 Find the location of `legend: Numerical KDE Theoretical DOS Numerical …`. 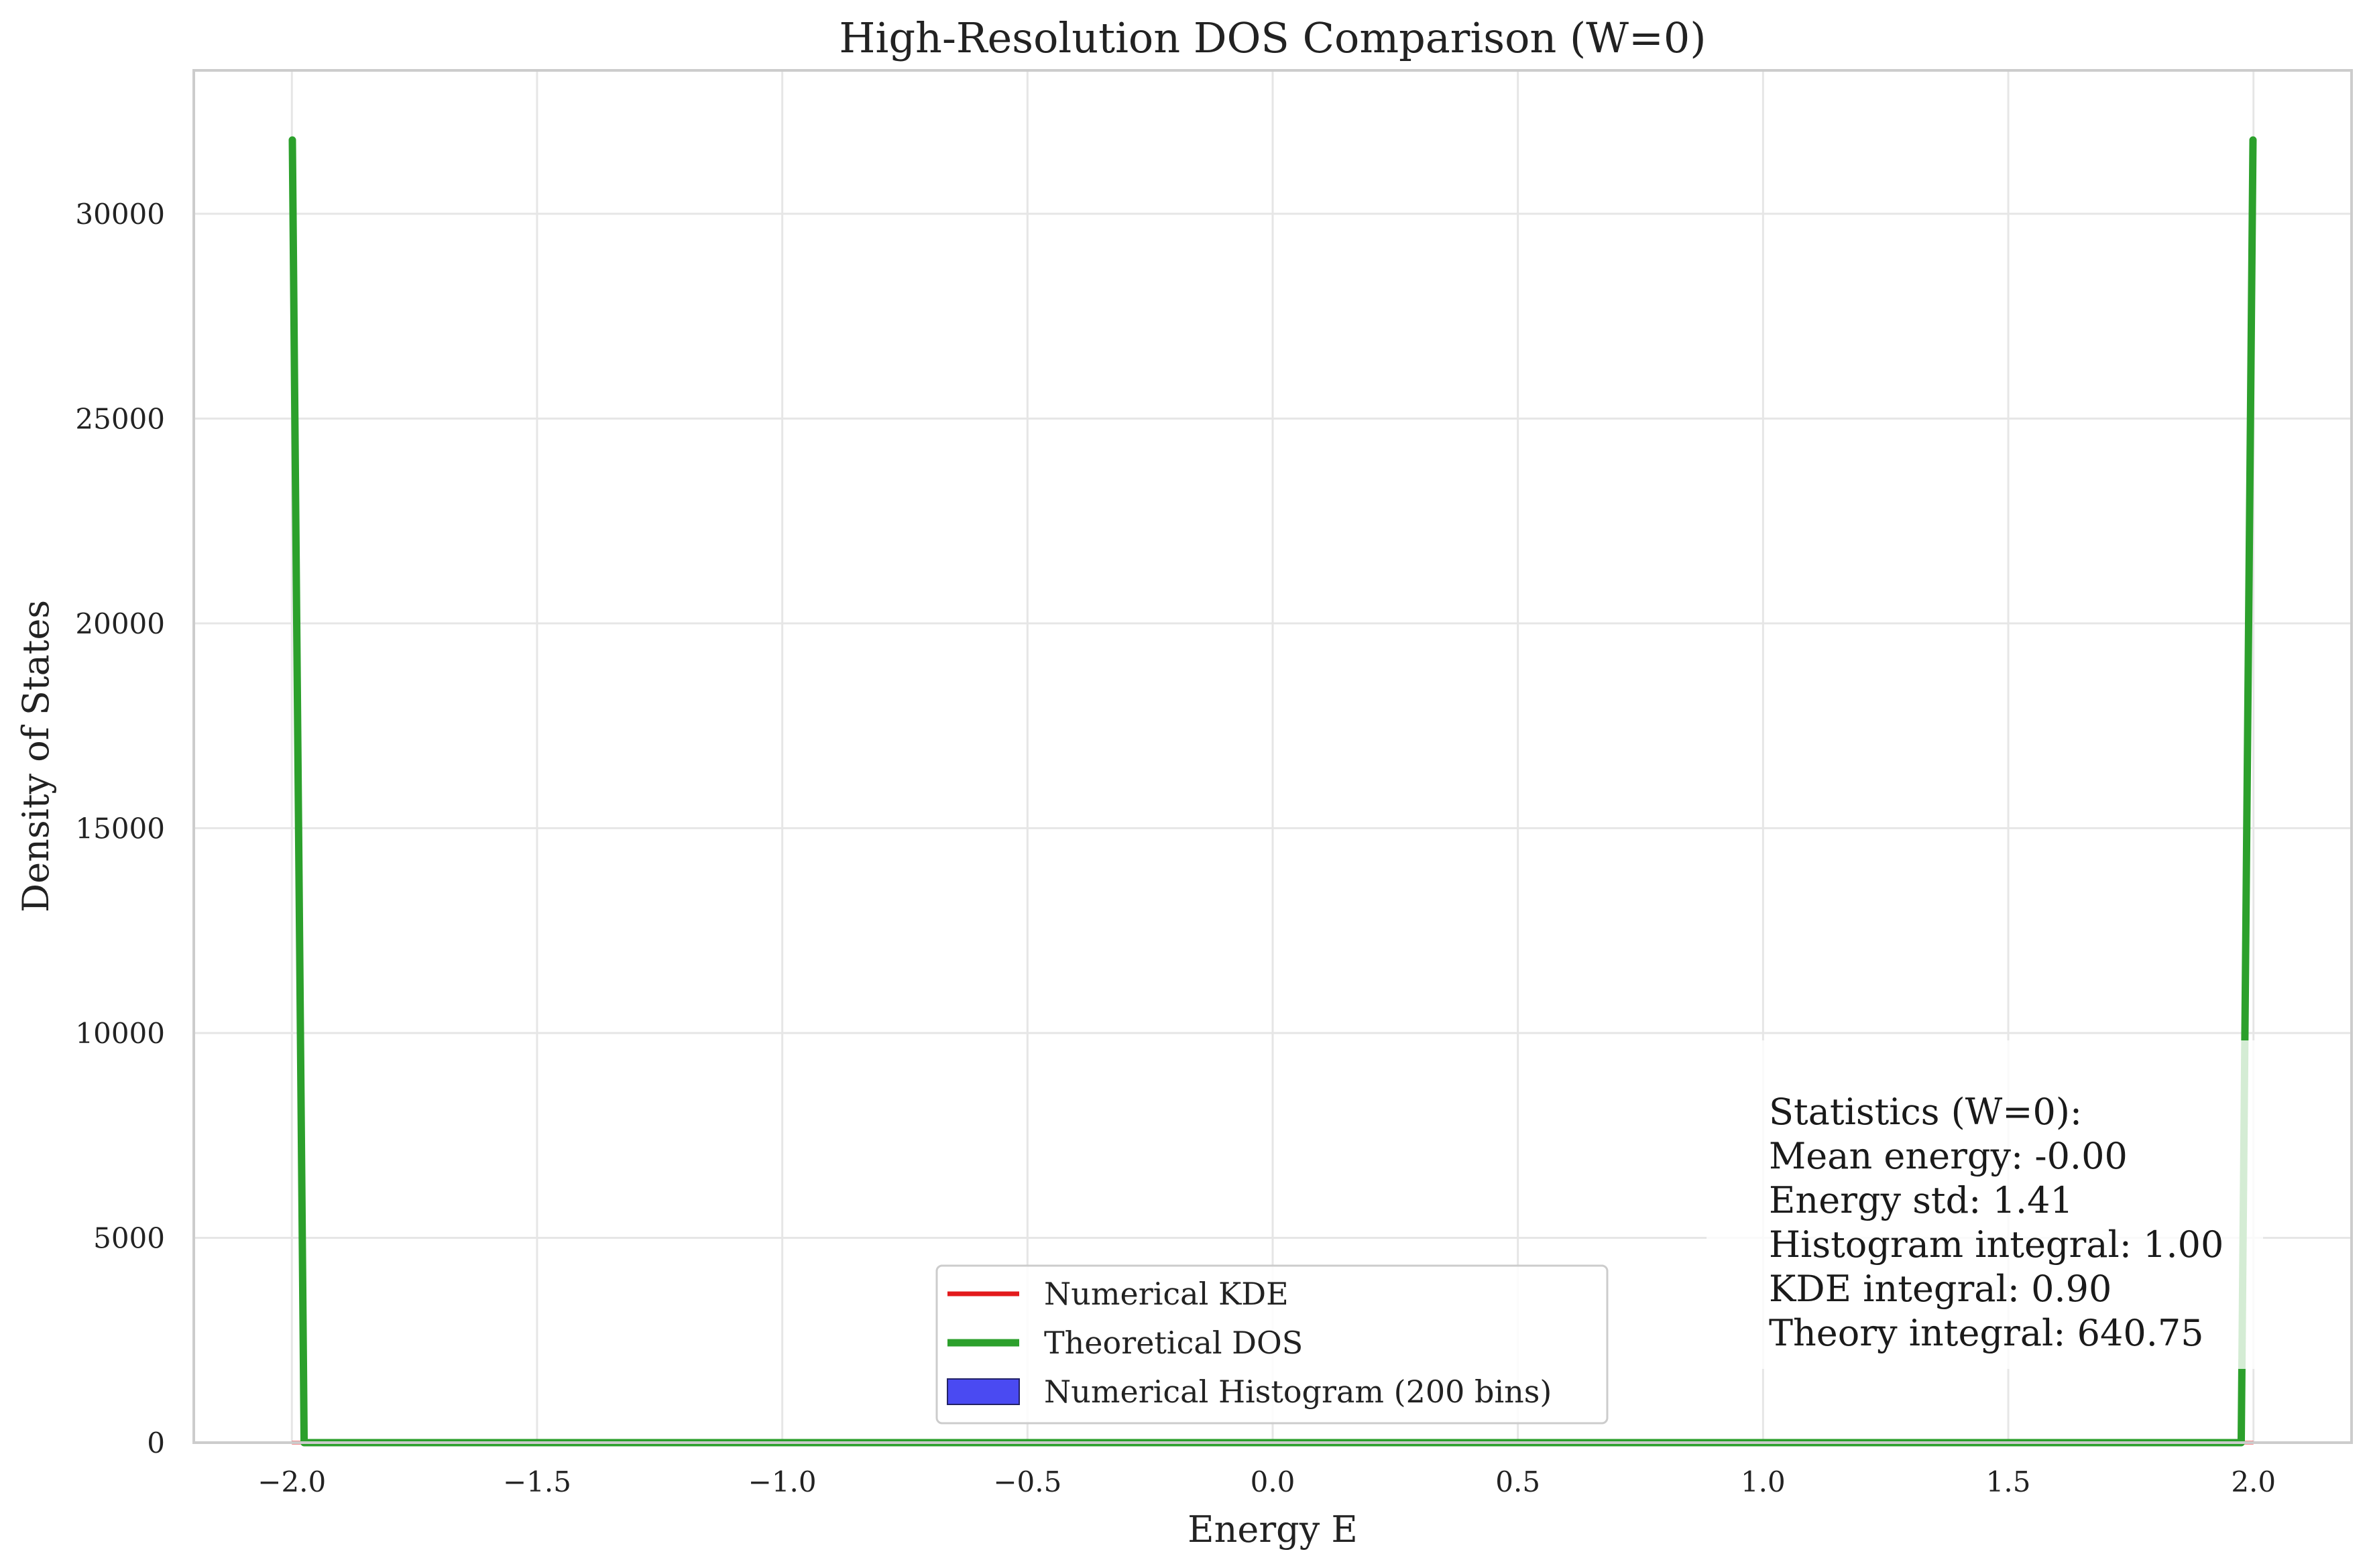

legend: Numerical KDE Theoretical DOS Numerical … is located at coordinates (1272, 1345).